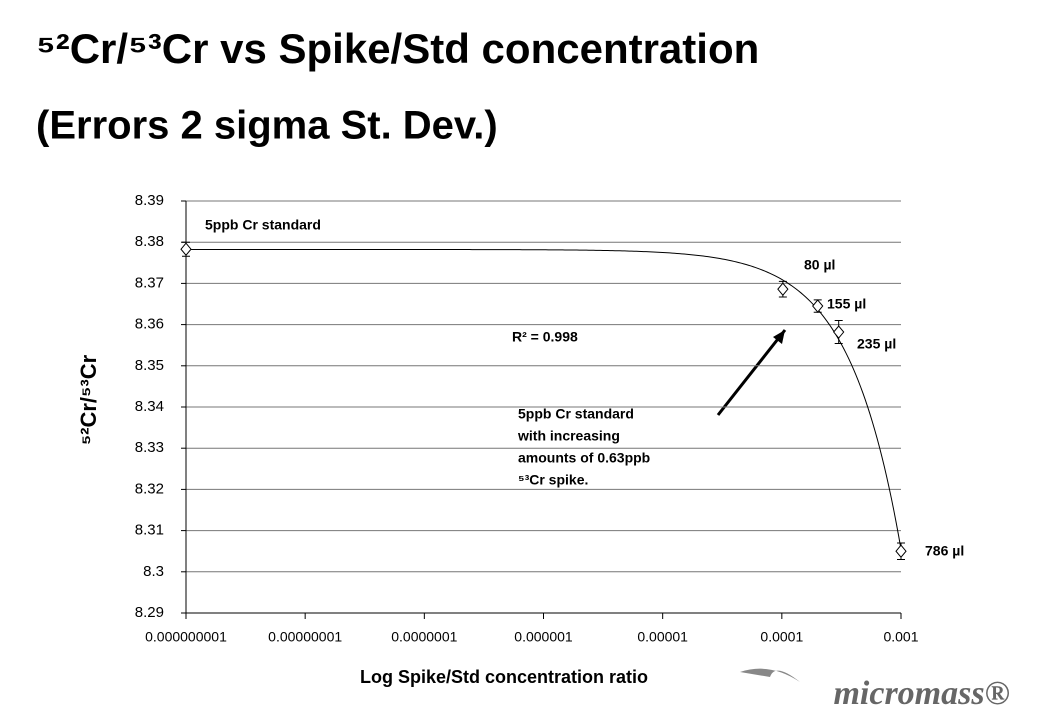 The width and height of the screenshot is (1040, 720). I want to click on logo: micromass®, so click(921, 693).